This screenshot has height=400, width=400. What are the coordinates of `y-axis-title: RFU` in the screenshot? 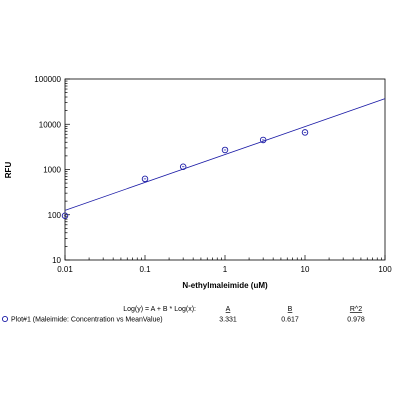 It's located at (8, 170).